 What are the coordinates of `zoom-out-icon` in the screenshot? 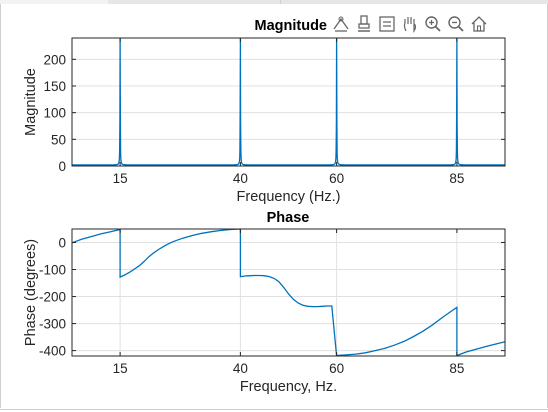 It's located at (456, 24).